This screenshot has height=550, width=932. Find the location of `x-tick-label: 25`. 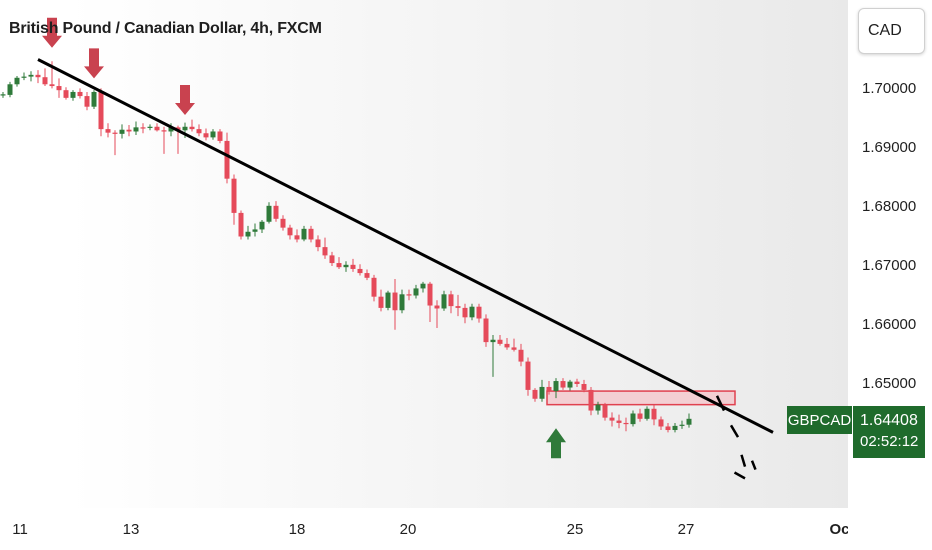

x-tick-label: 25 is located at coordinates (575, 529).